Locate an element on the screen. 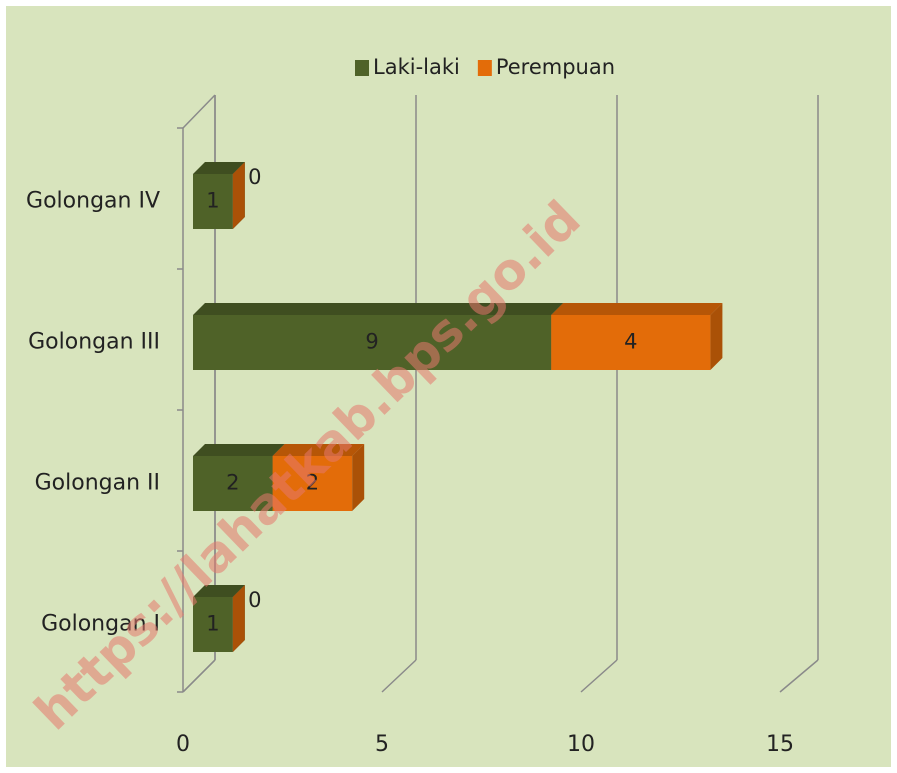 The image size is (897, 773). axis-line is located at coordinates (199, 111).